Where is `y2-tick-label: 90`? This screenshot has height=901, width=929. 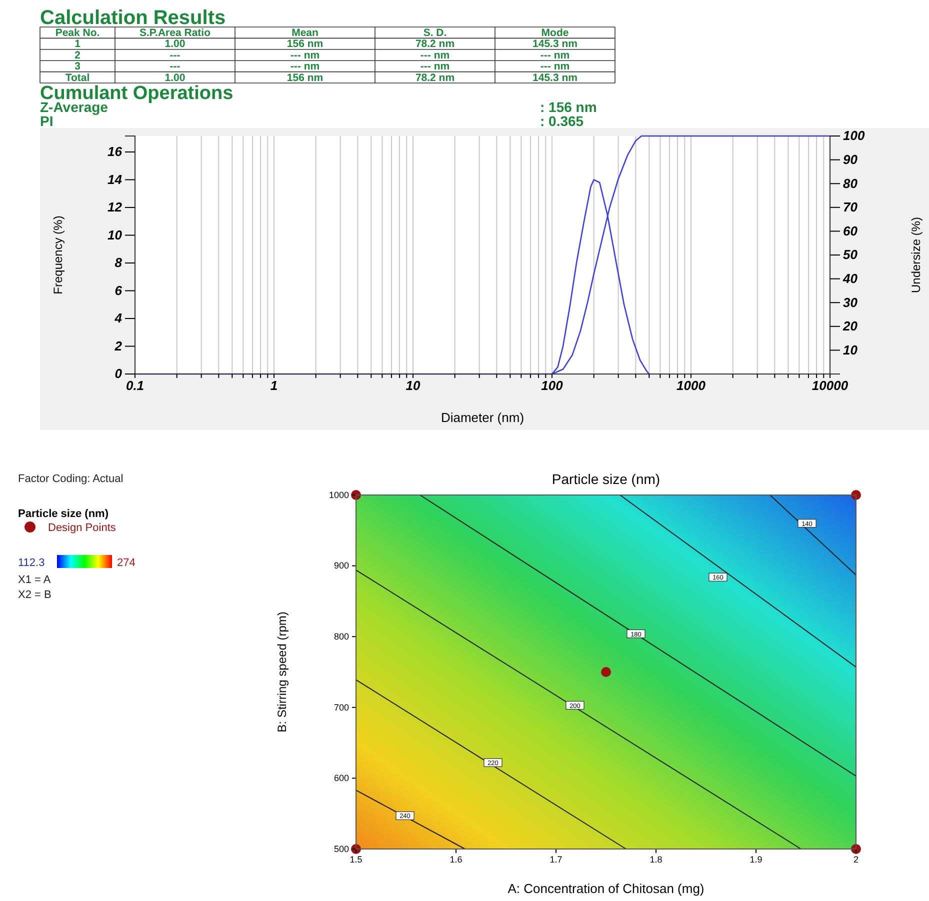
y2-tick-label: 90 is located at coordinates (850, 159).